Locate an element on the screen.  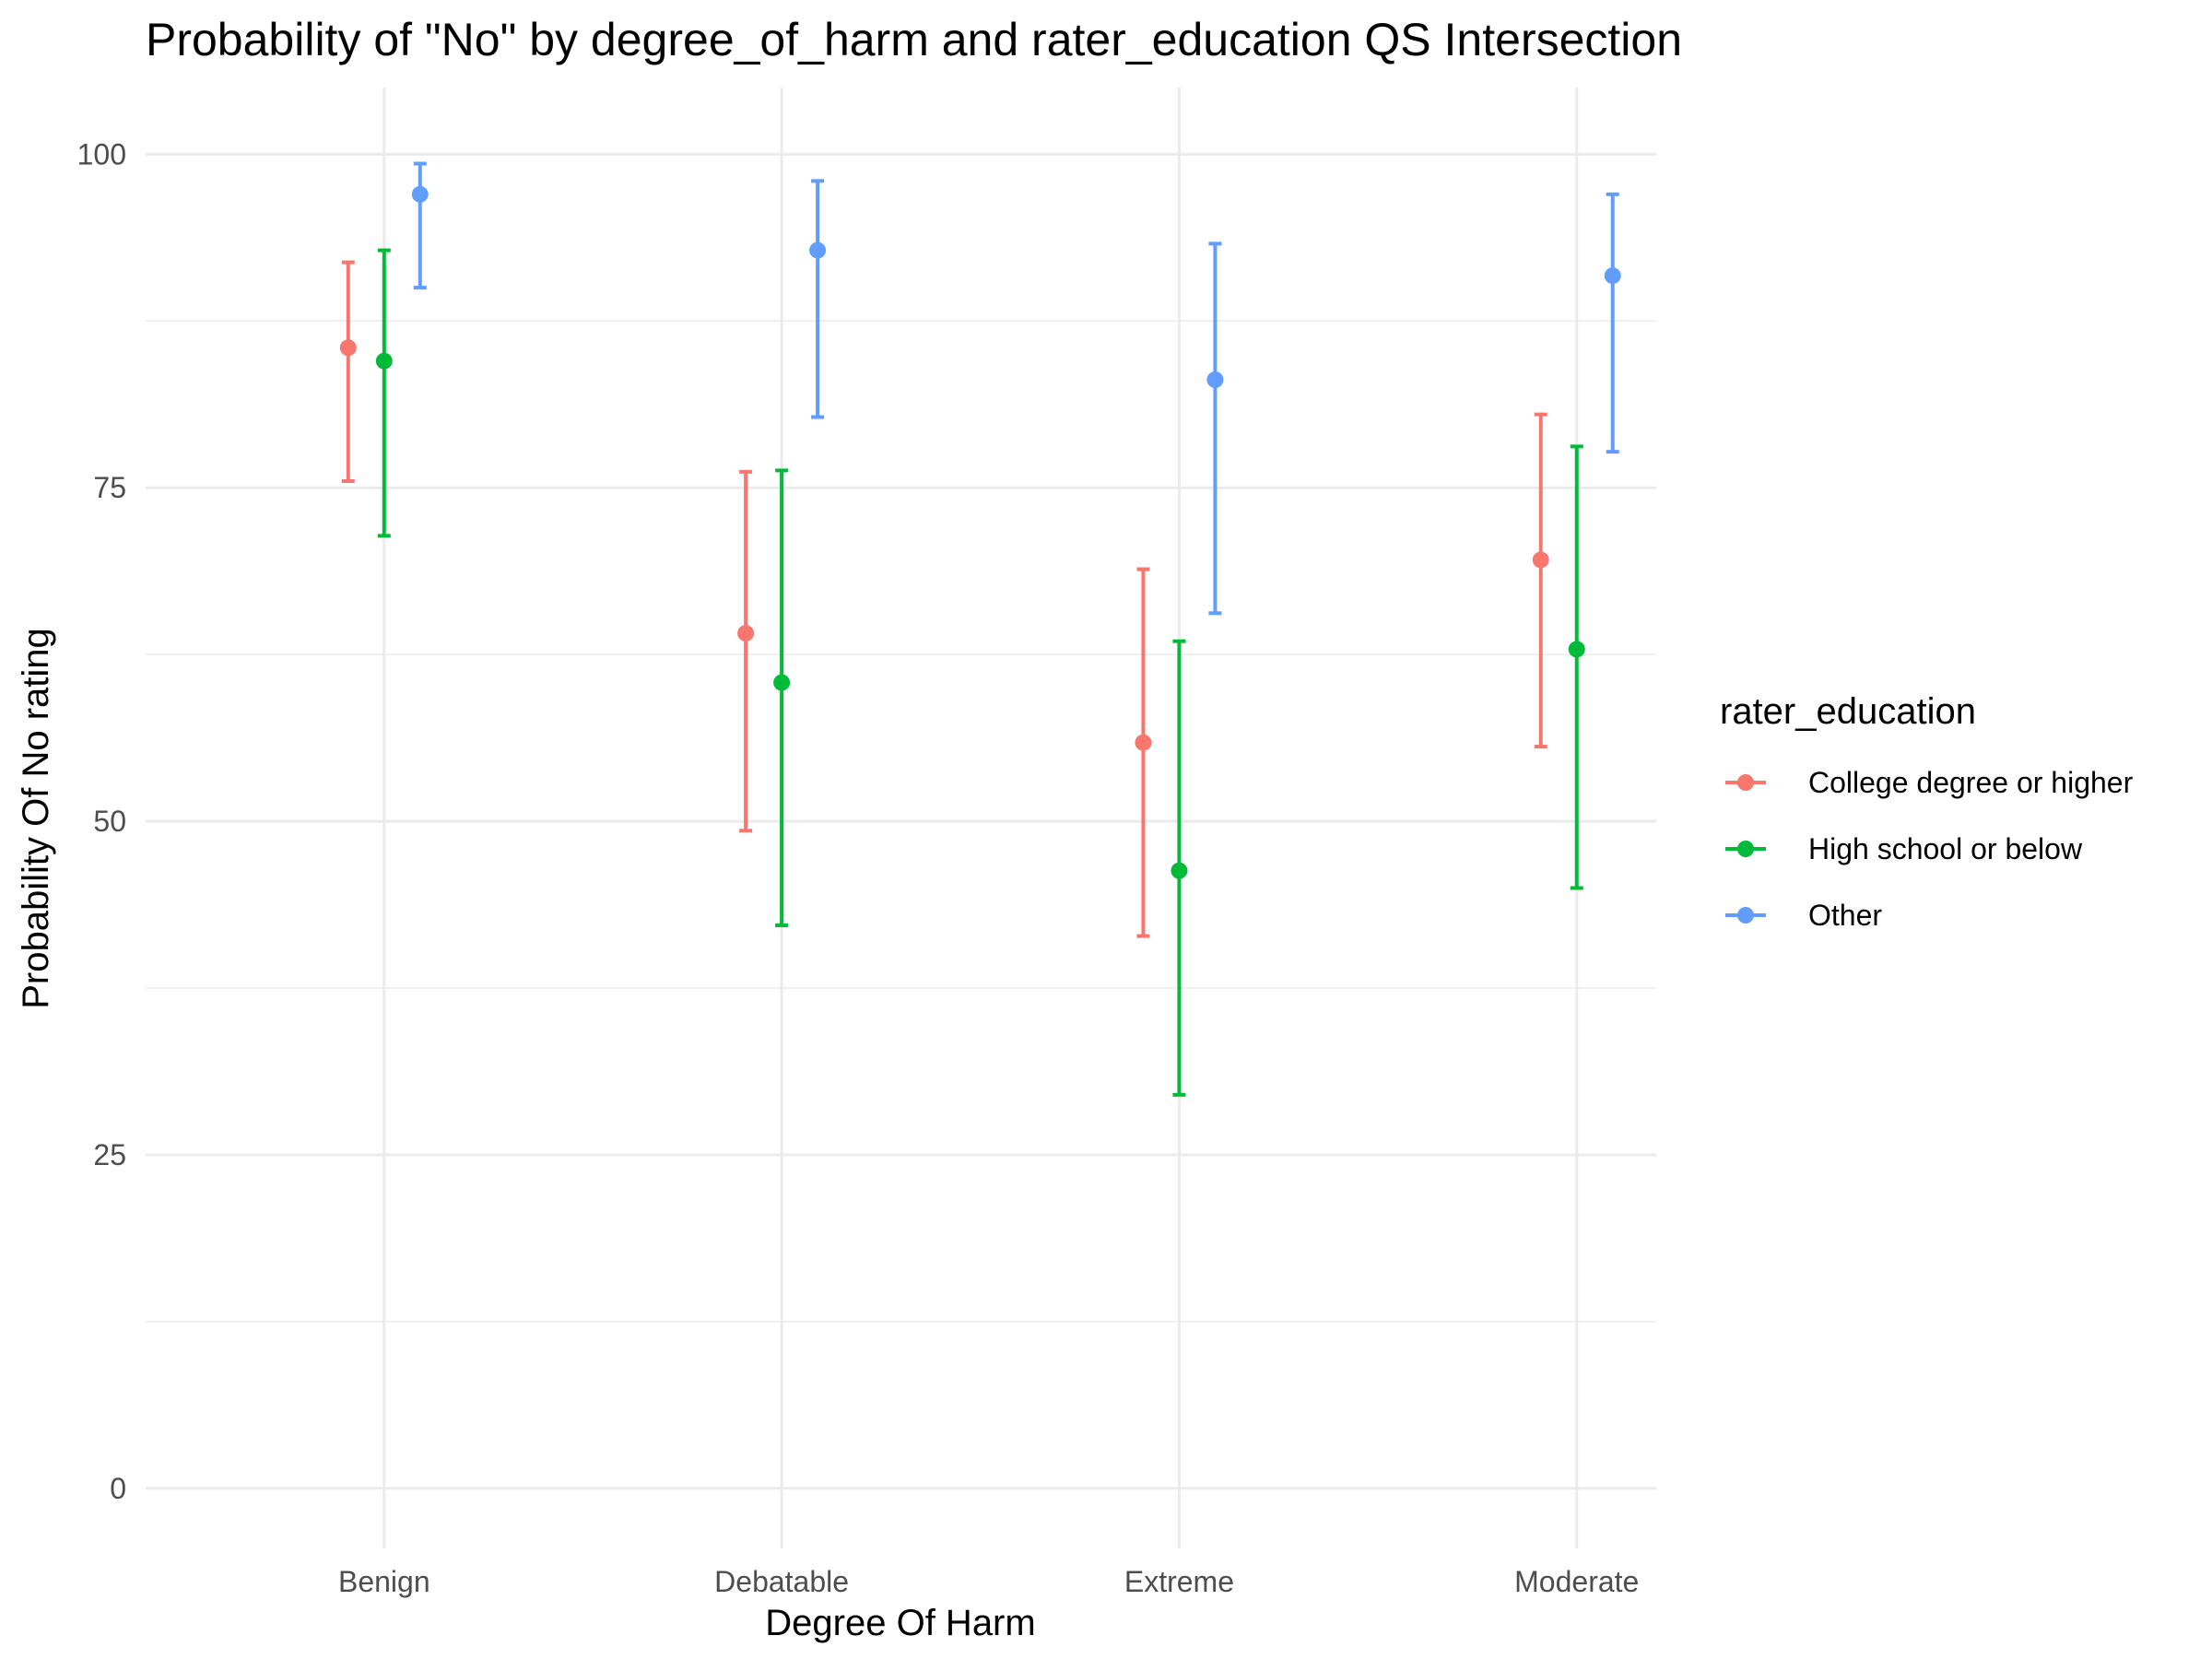
x-tick-label: Benign is located at coordinates (384, 1581).